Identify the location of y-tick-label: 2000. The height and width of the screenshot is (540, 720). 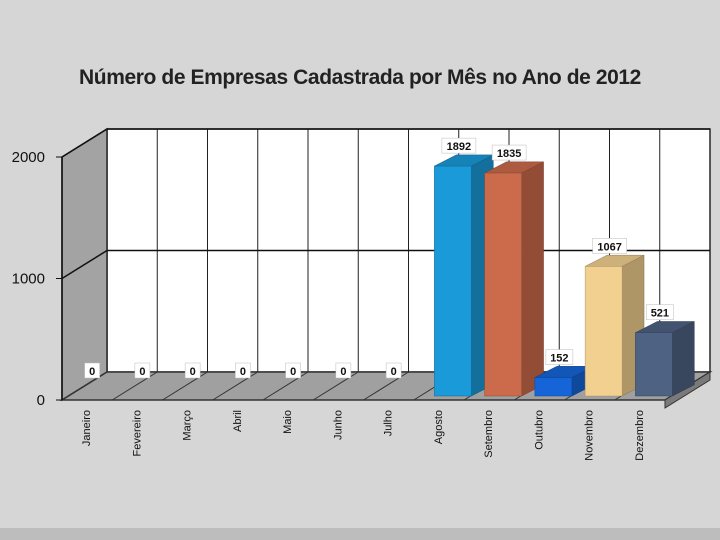
(28, 157).